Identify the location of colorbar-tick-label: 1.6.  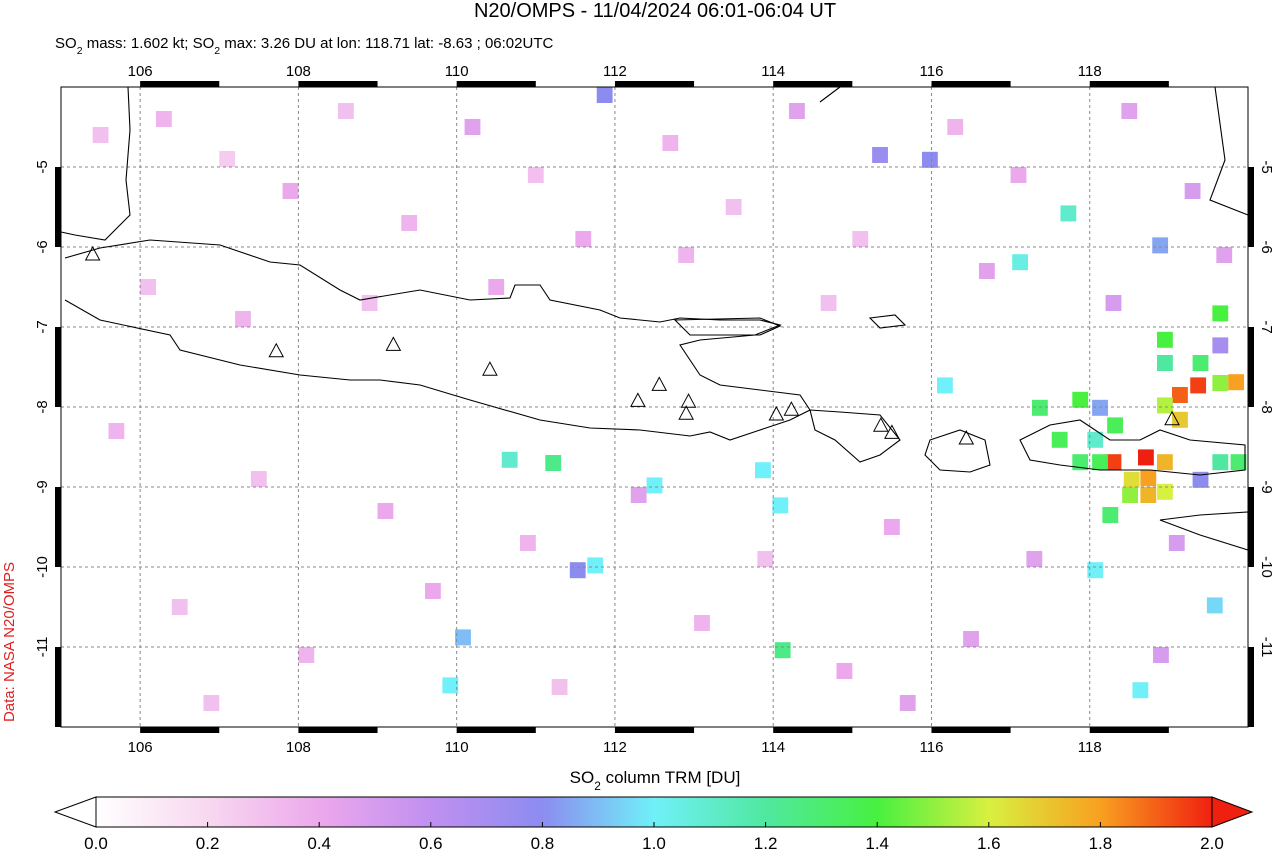
(989, 843).